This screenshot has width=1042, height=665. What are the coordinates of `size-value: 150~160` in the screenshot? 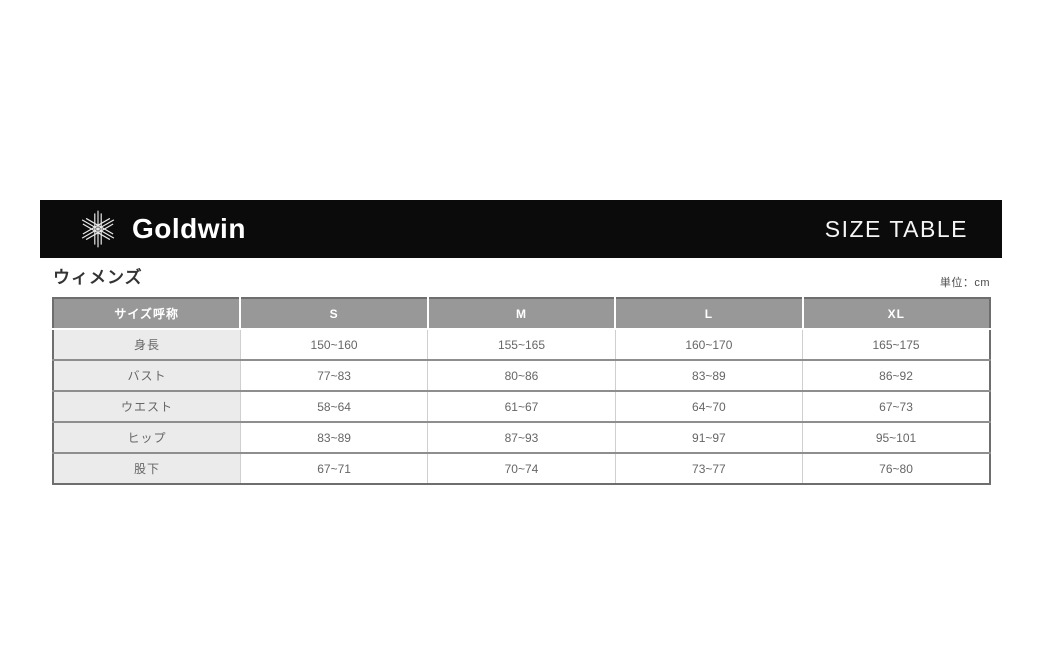 It's located at (333, 344).